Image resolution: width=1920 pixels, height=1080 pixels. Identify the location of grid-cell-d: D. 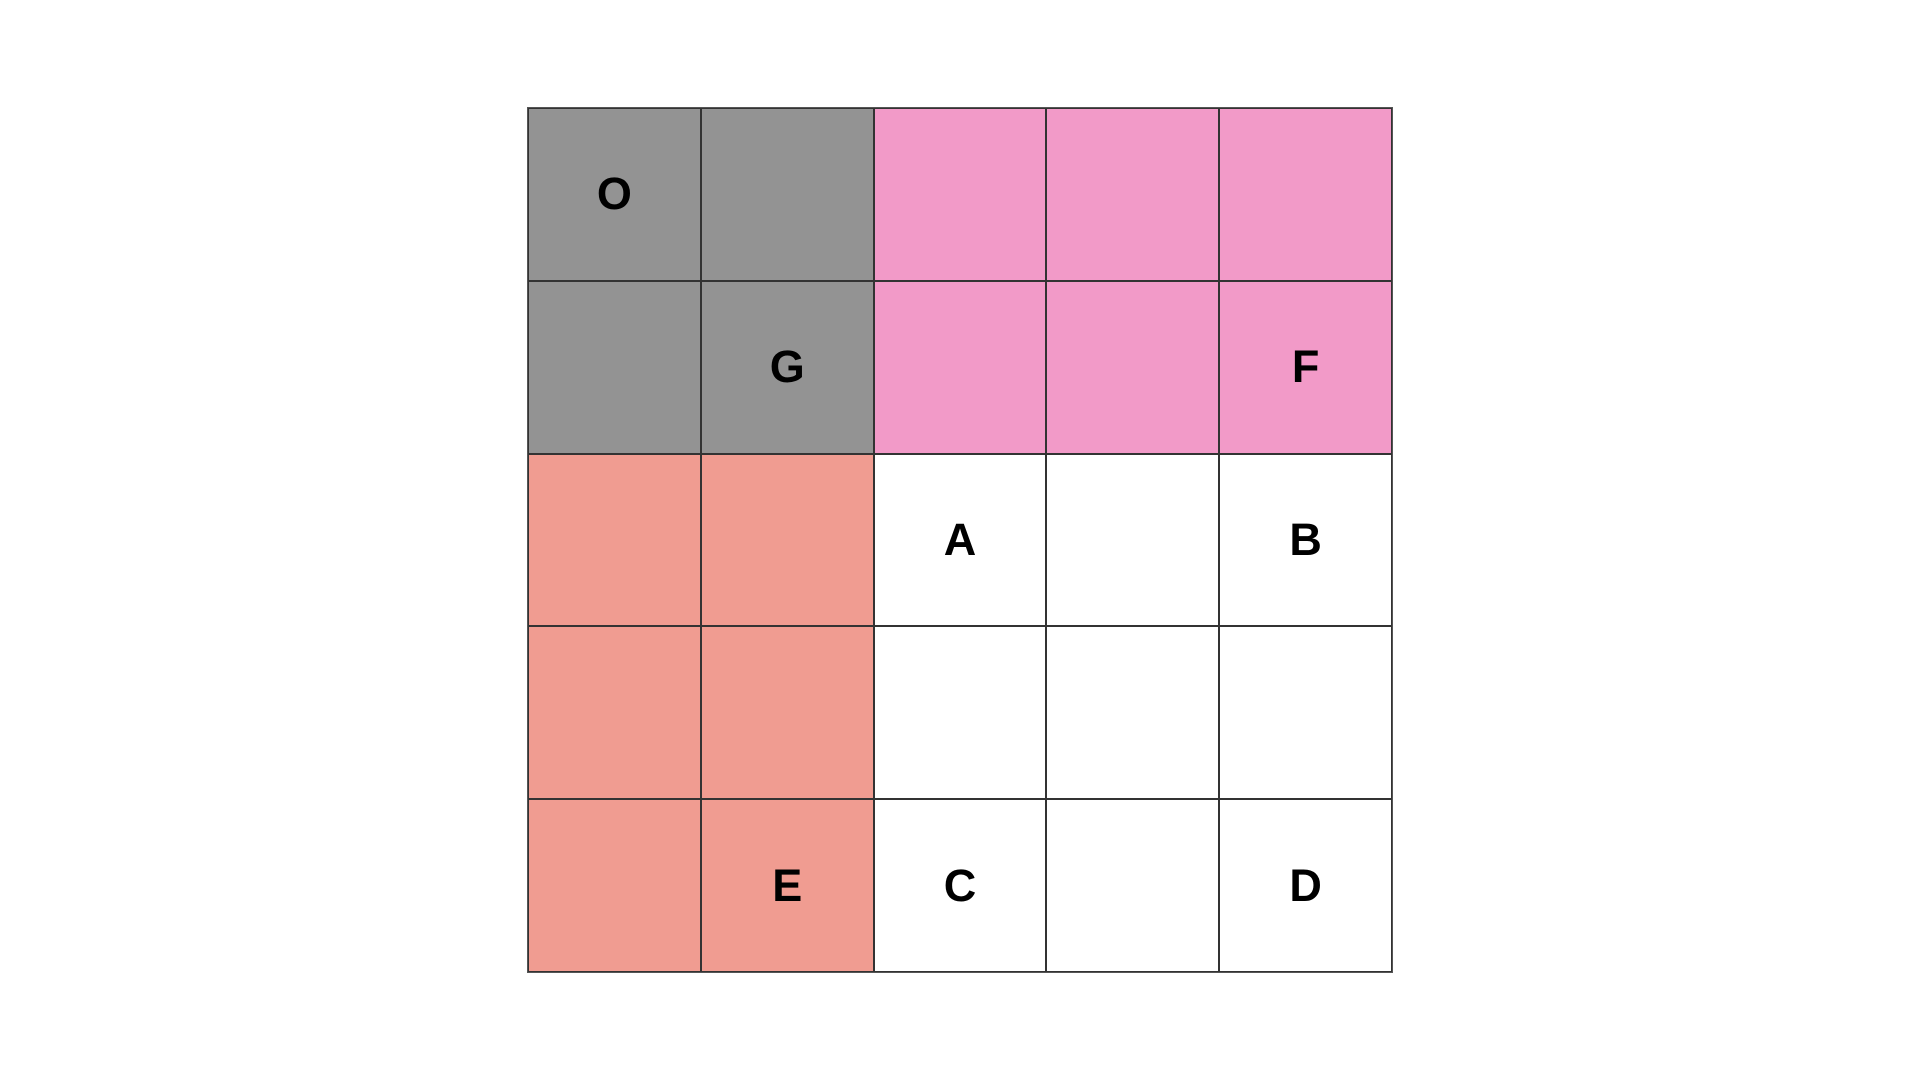
(1305, 885).